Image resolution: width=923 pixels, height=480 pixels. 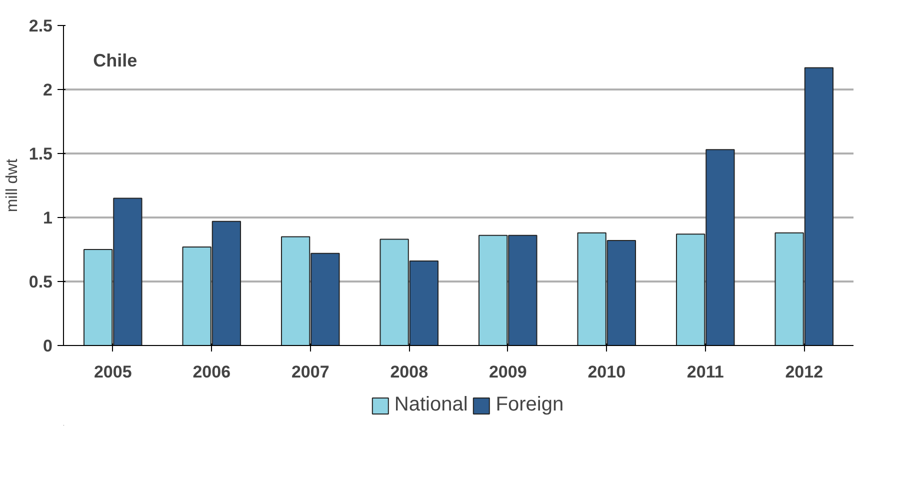 What do you see at coordinates (40, 26) in the screenshot?
I see `y-tick-label: 2.5` at bounding box center [40, 26].